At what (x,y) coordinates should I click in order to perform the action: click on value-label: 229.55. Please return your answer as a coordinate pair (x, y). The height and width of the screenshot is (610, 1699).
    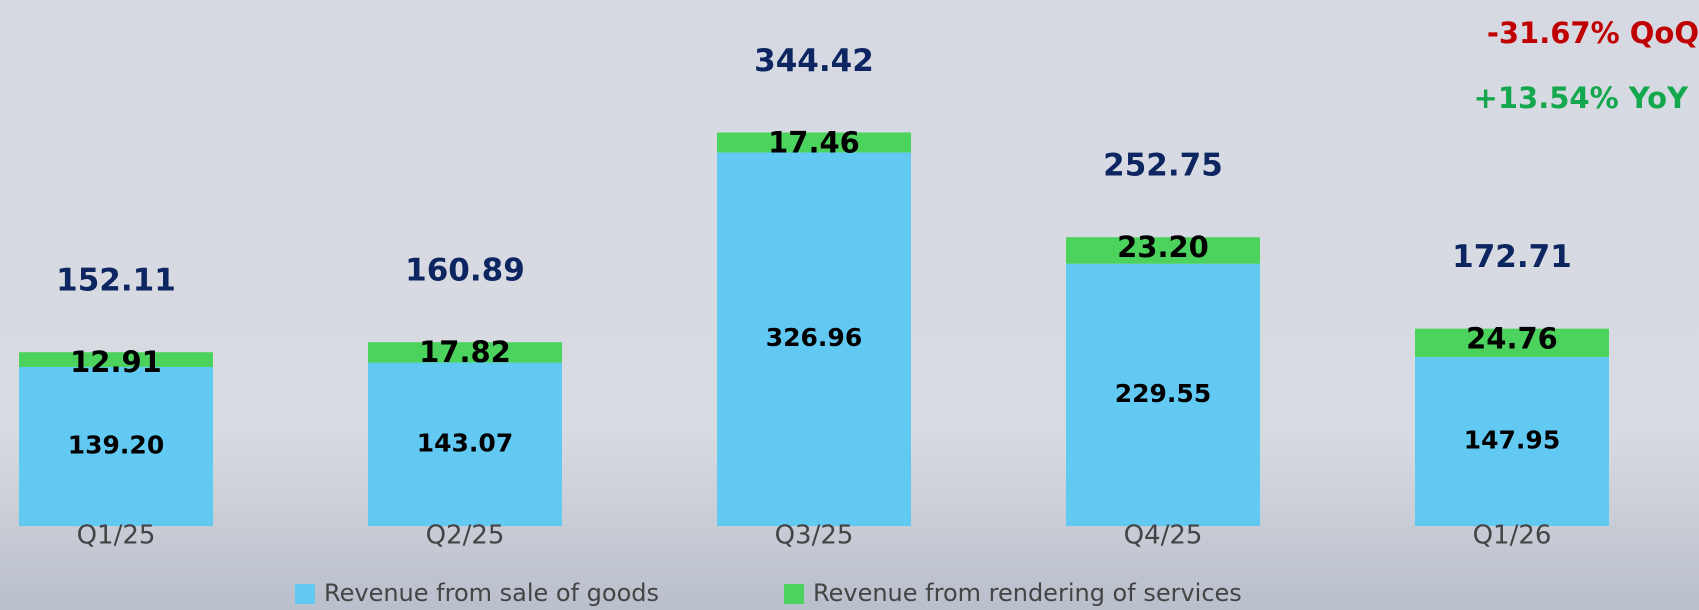
    Looking at the image, I should click on (1163, 393).